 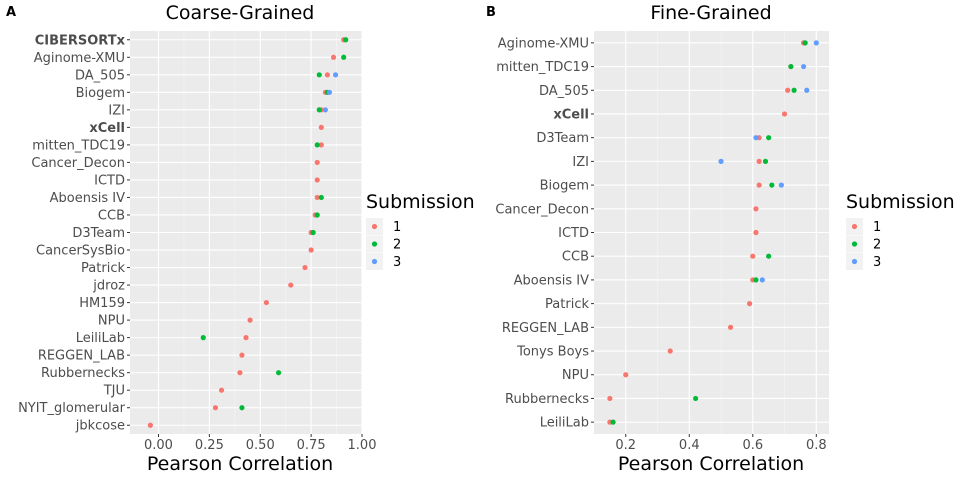 What do you see at coordinates (100, 93) in the screenshot?
I see `panel-a-category-label: Biogem` at bounding box center [100, 93].